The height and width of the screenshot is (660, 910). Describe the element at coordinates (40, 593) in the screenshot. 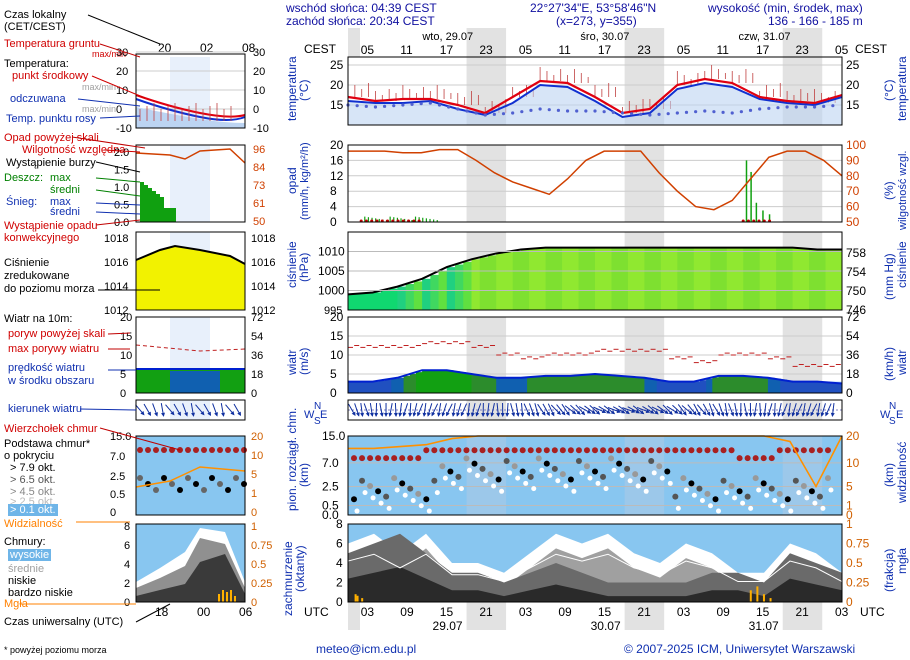

I see `legend-clouds-vlow: bardzo niskie` at that location.